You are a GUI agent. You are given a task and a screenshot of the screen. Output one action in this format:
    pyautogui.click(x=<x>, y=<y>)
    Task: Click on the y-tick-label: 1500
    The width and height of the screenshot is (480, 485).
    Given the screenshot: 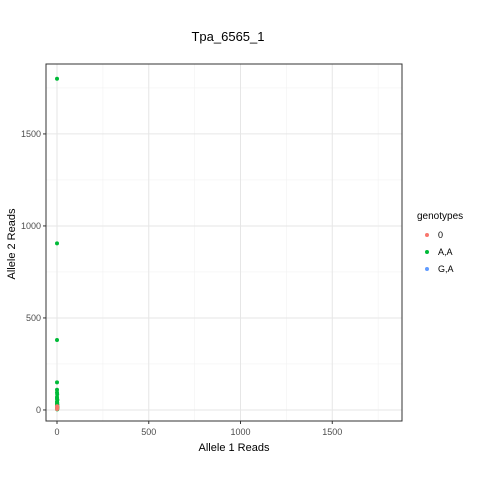 What is the action you would take?
    pyautogui.click(x=31, y=134)
    